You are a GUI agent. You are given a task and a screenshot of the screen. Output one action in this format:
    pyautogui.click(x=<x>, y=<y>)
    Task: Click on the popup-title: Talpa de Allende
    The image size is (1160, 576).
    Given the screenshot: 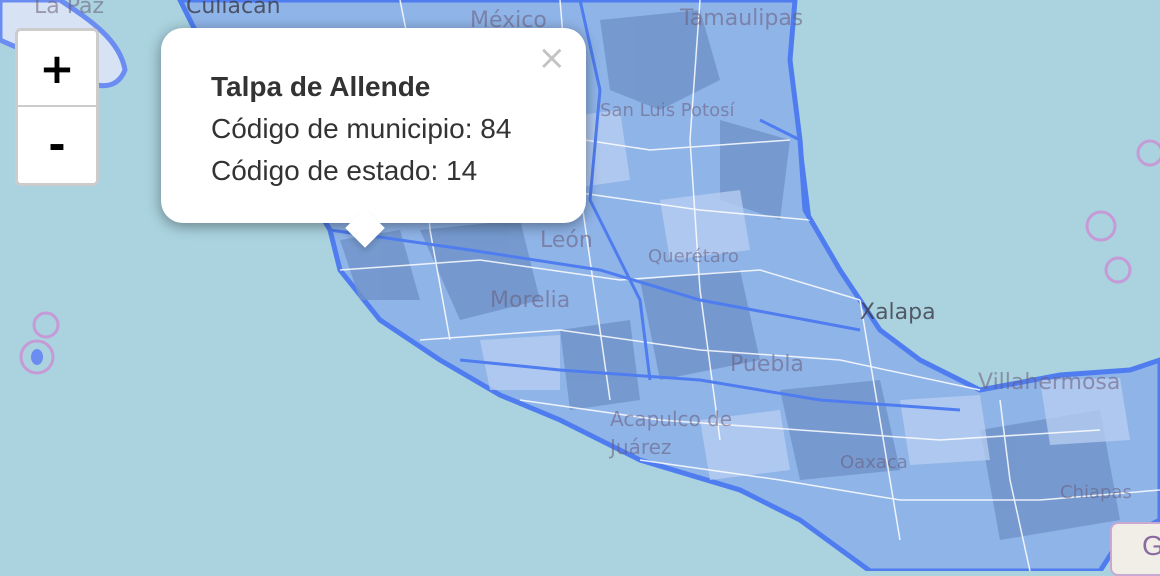 What is the action you would take?
    pyautogui.click(x=321, y=86)
    